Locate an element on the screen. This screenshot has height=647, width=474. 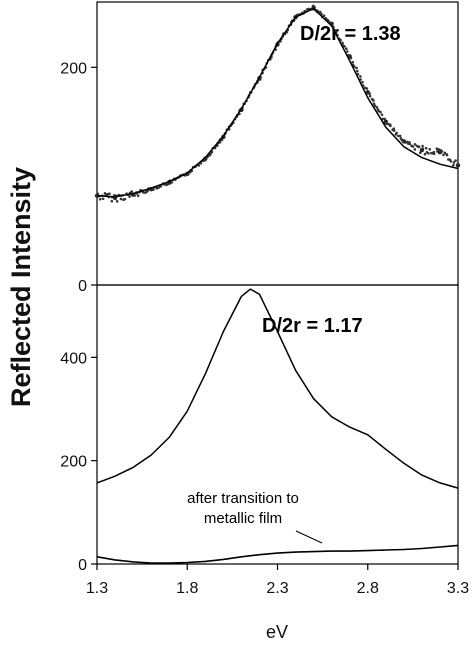
x-tick-label-1: 1.8 is located at coordinates (187, 588).